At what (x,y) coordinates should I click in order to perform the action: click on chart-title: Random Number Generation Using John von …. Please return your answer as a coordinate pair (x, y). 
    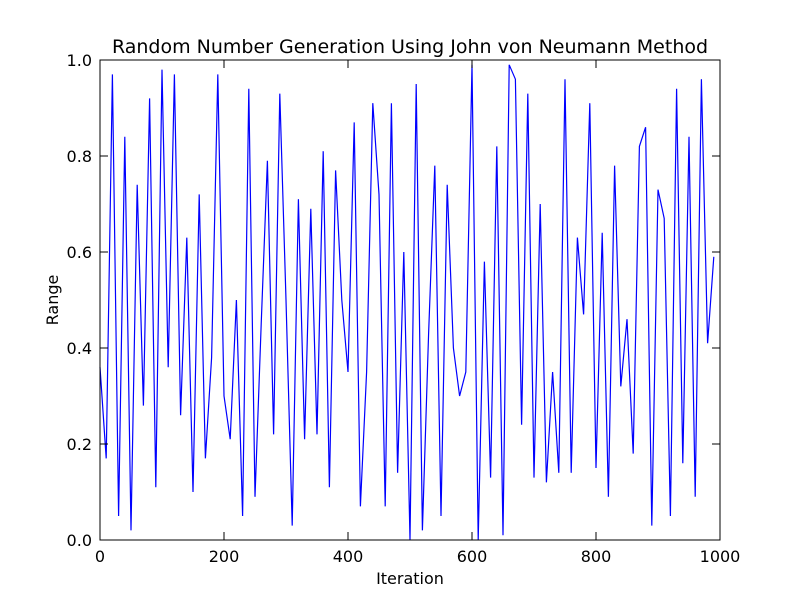
    Looking at the image, I should click on (410, 47).